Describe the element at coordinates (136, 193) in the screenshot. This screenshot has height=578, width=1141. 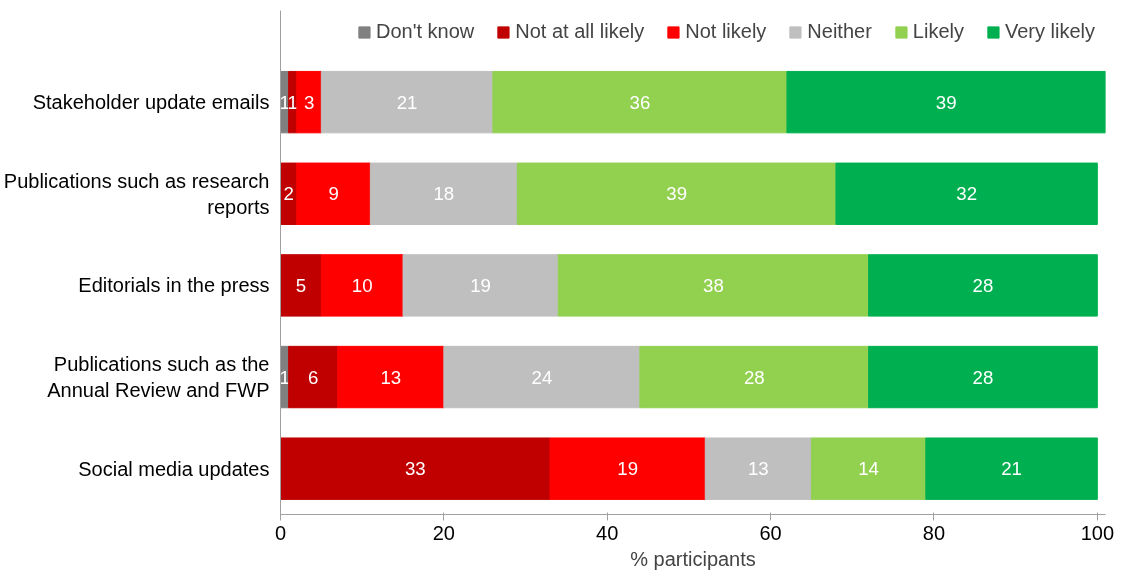
I see `y-tick-label: Publications such as research reports` at that location.